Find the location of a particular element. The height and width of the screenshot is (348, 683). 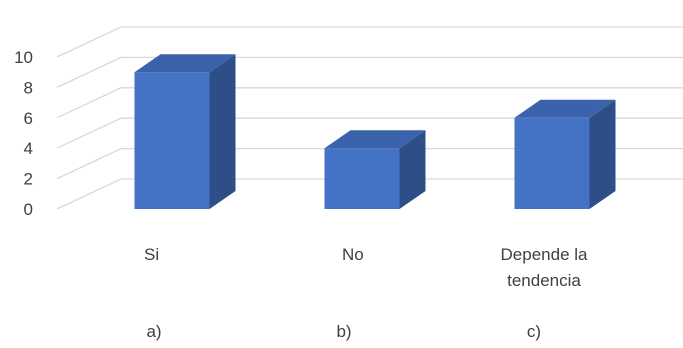

sub-label-2: b) is located at coordinates (343, 331).